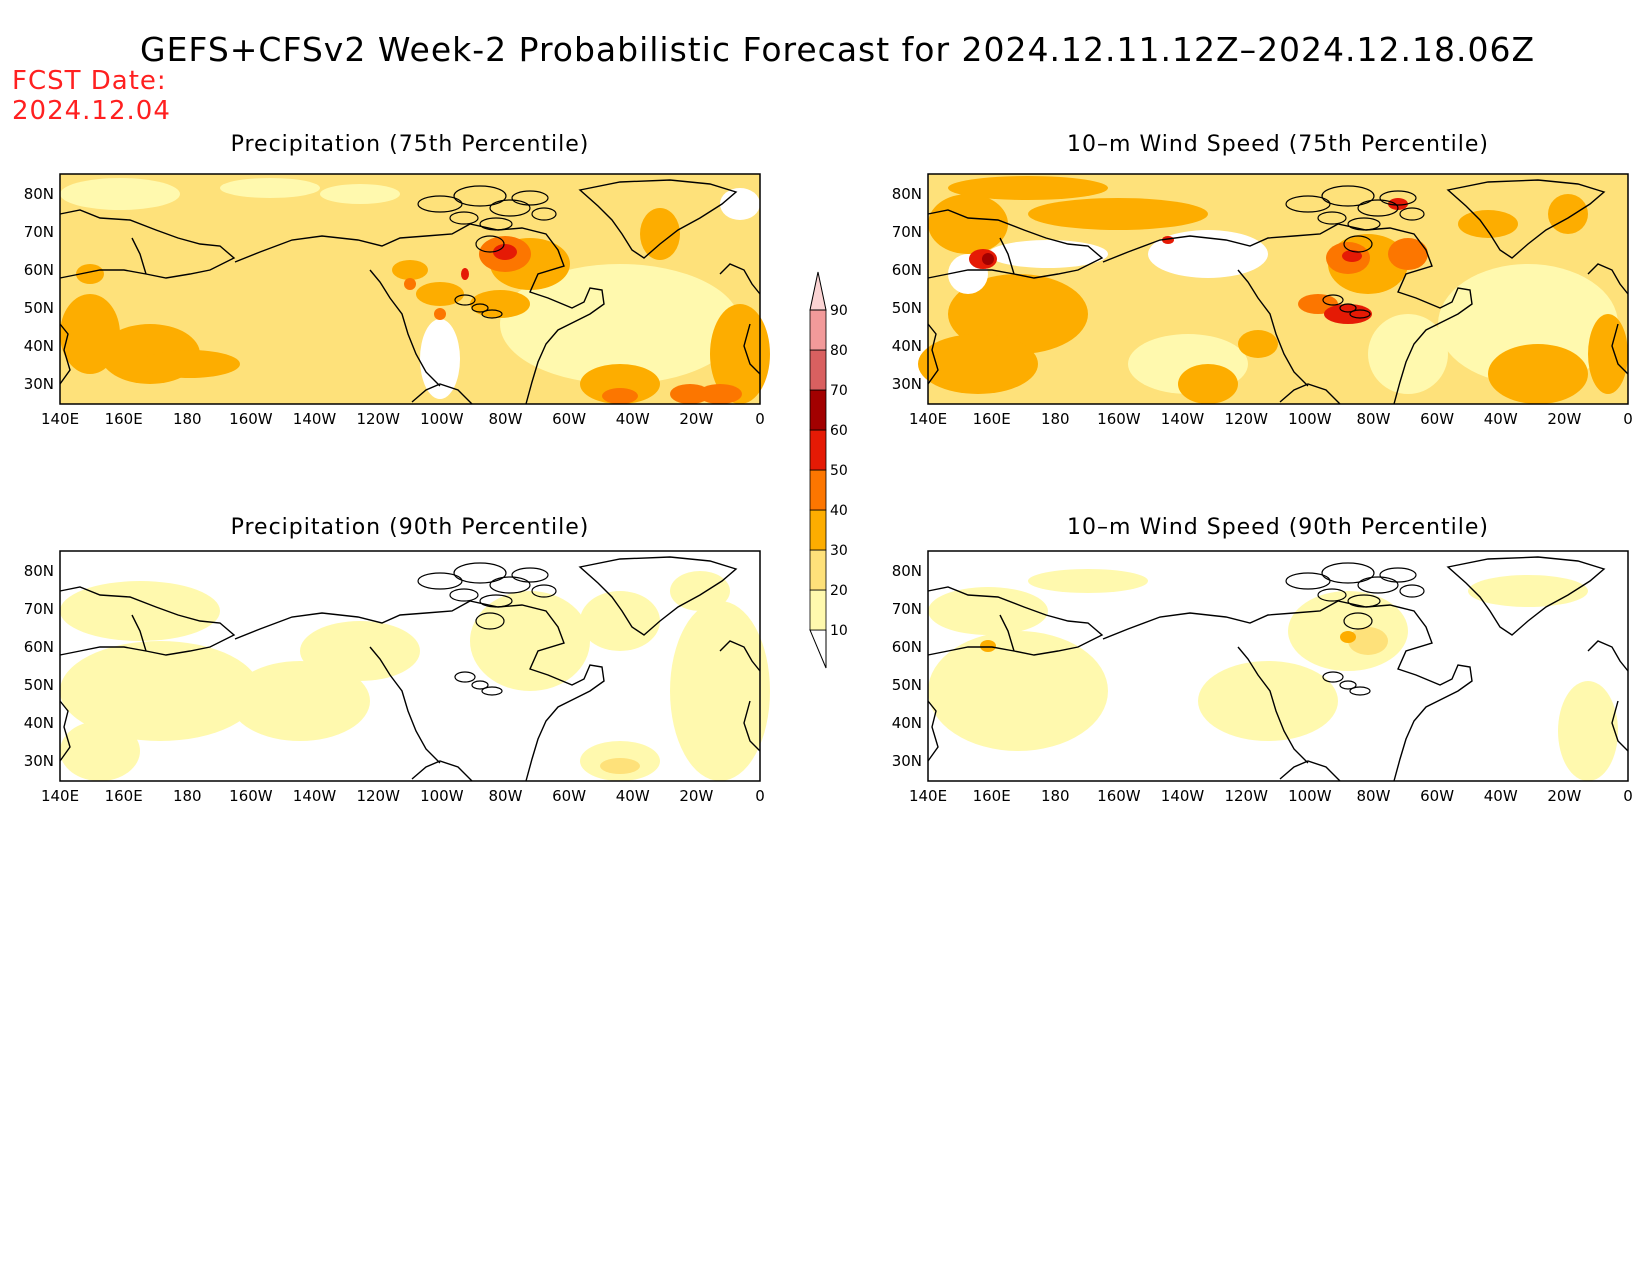  Describe the element at coordinates (839, 631) in the screenshot. I see `colorbar-label: 10` at that location.